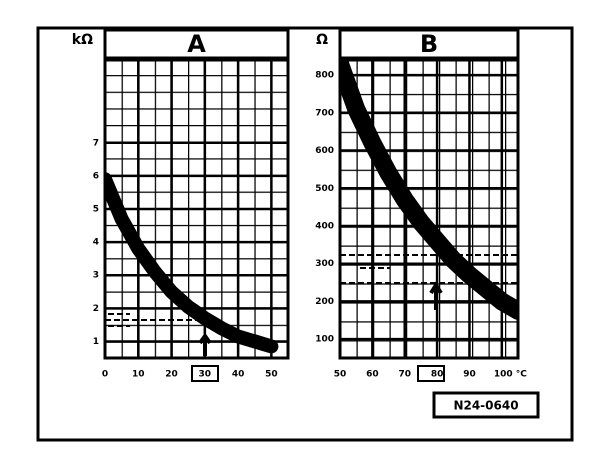  I want to click on y-axis-label: kΩ, so click(82, 40).